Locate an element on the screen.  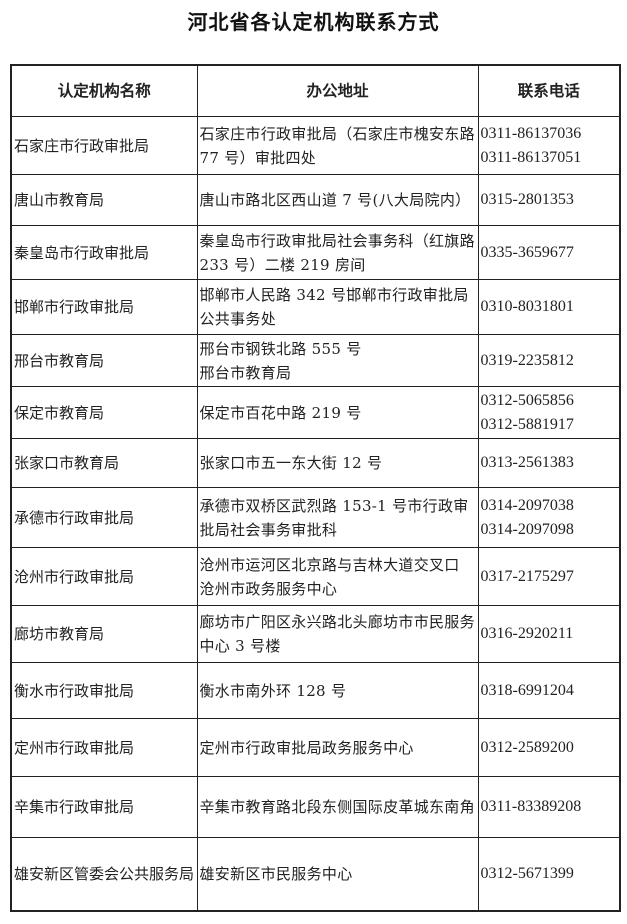
office-address: 定州市行政审批局政务服务中心 is located at coordinates (337, 747).